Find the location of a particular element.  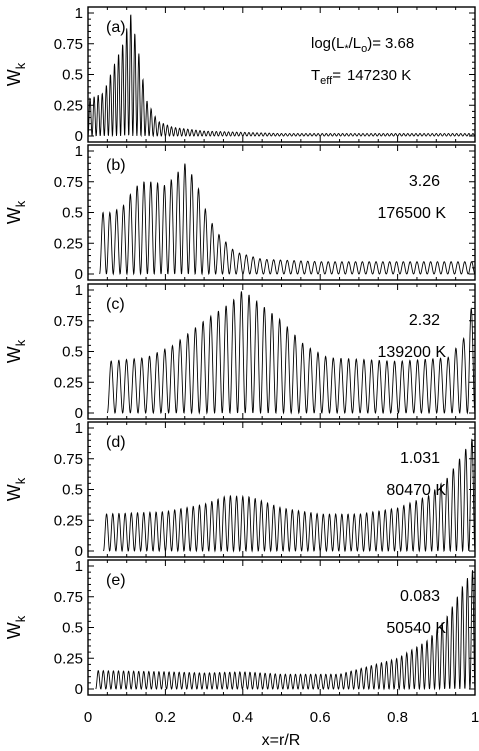

x-axis-label: x=r/R is located at coordinates (281, 740).